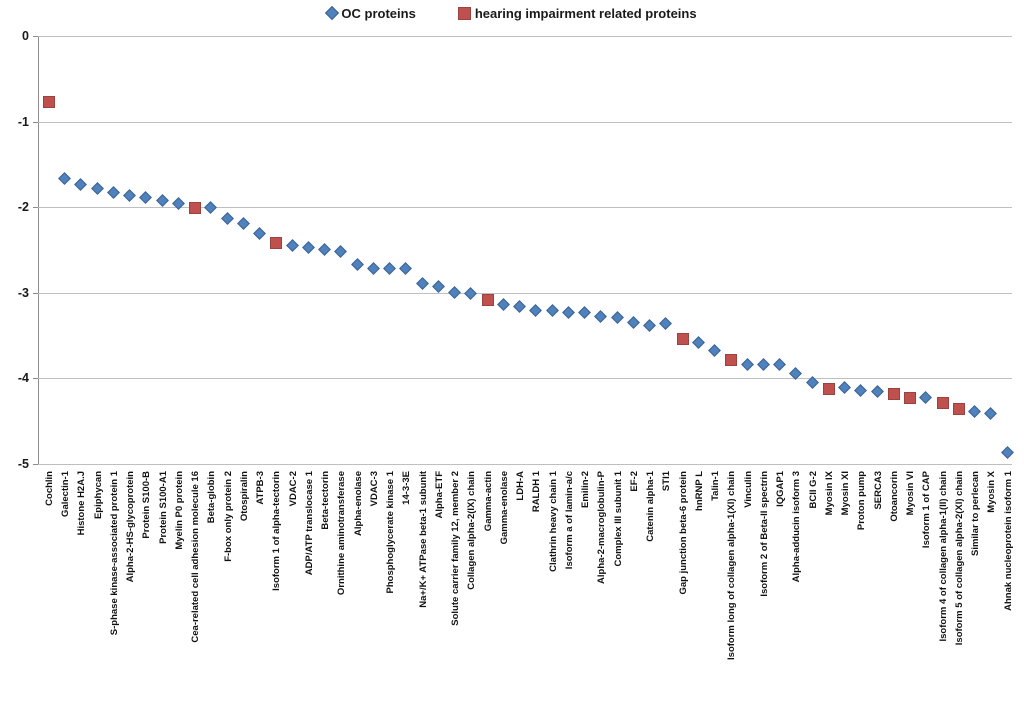  Describe the element at coordinates (244, 496) in the screenshot. I see `x-axis-label: Otospiralin` at that location.